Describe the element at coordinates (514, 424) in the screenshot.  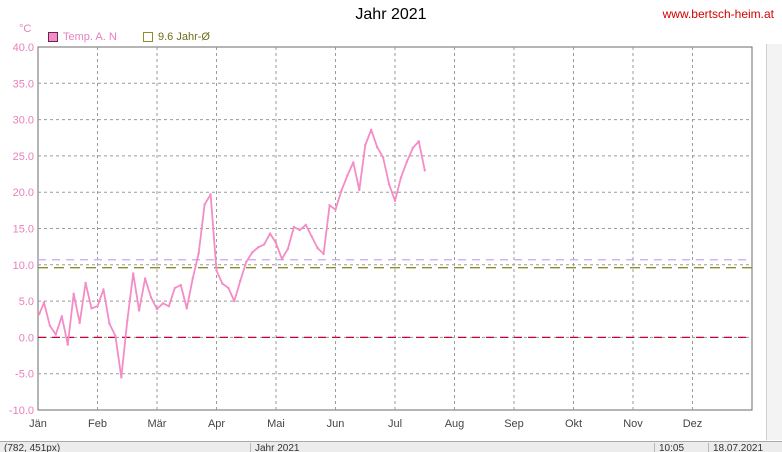
I see `x-tick-label: Sep` at that location.